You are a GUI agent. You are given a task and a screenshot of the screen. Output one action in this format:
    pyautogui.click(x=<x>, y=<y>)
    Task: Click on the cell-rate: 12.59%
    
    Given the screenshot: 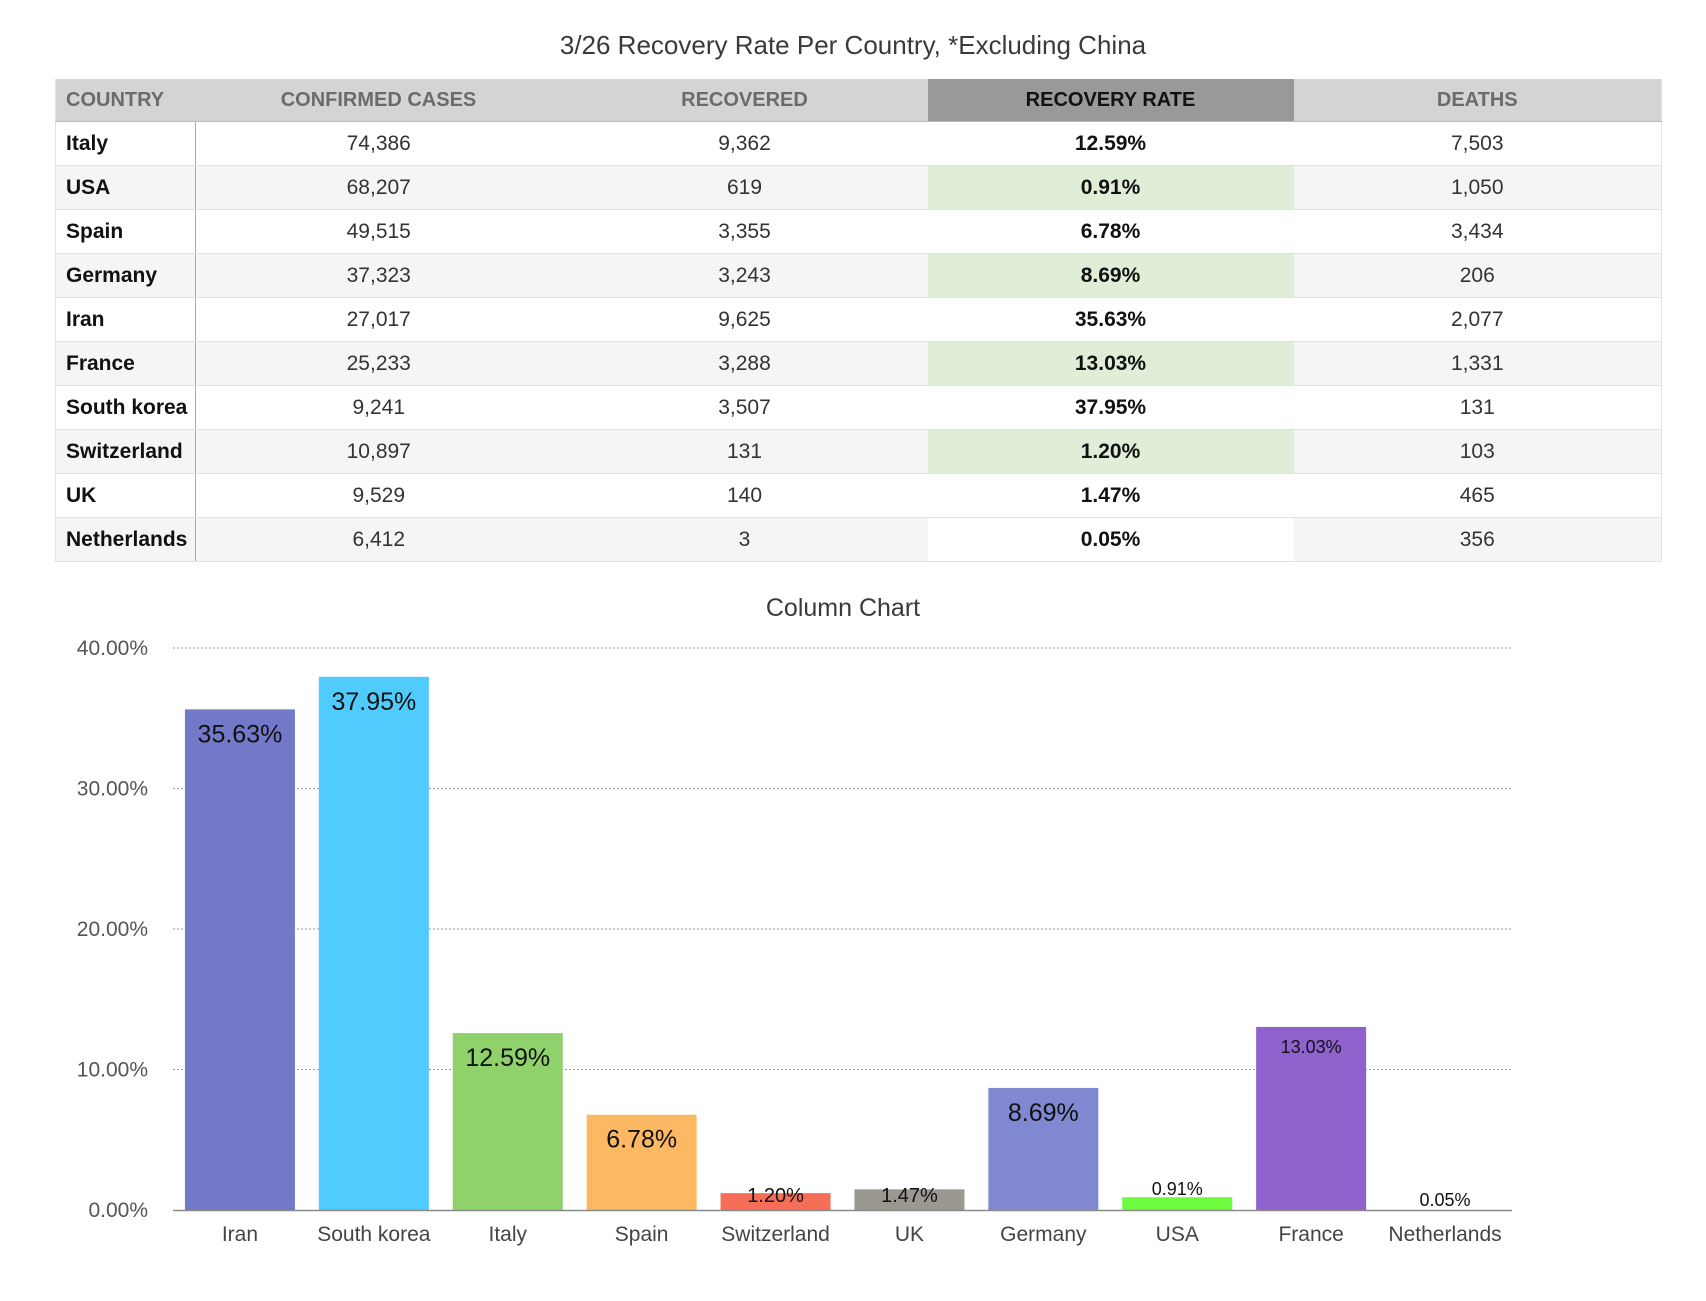 What is the action you would take?
    pyautogui.click(x=1110, y=143)
    